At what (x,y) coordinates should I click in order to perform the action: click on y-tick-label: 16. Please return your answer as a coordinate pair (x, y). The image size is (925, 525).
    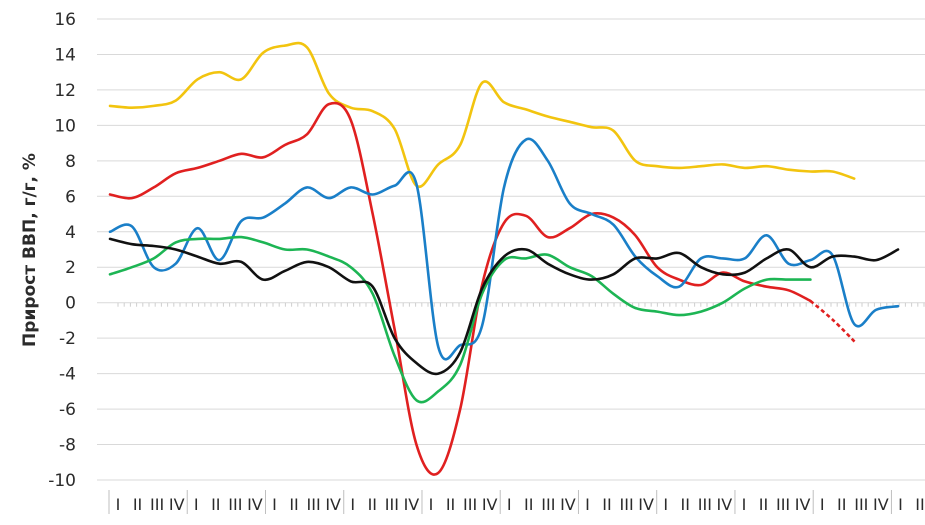
    Looking at the image, I should click on (65, 20).